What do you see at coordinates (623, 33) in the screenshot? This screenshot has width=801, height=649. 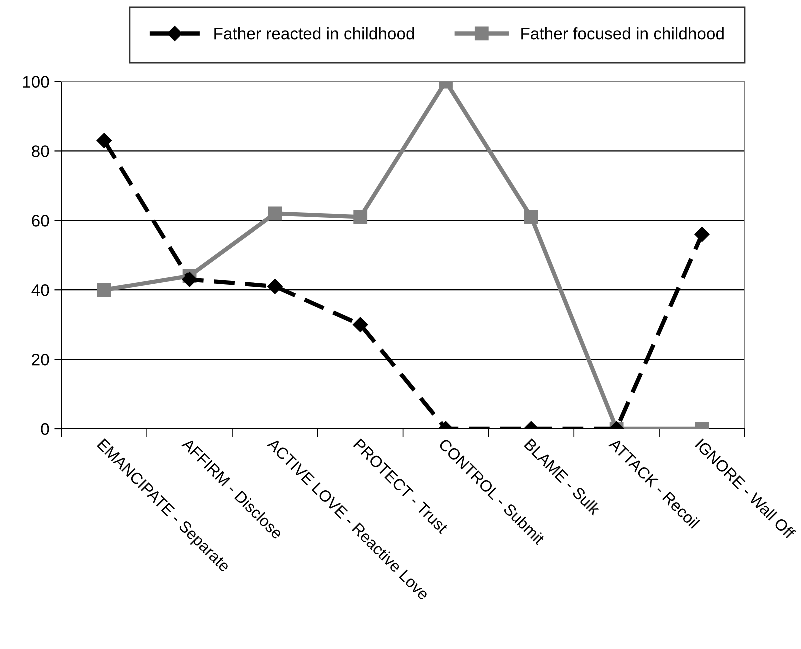 I see `legend-label: Father focused in childhood` at bounding box center [623, 33].